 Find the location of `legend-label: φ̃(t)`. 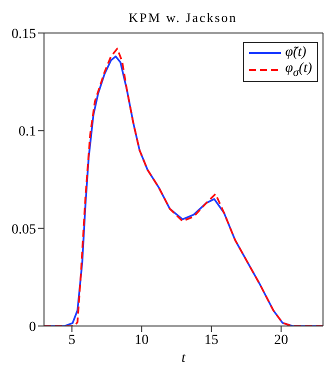

legend-label: φ̃(t) is located at coordinates (295, 53).